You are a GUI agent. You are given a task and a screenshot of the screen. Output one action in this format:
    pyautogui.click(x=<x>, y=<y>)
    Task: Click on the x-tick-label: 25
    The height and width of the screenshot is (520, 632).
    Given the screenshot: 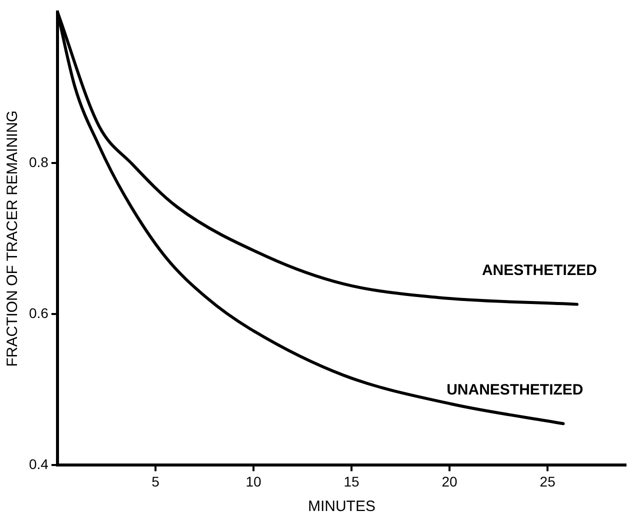 What is the action you would take?
    pyautogui.click(x=548, y=481)
    